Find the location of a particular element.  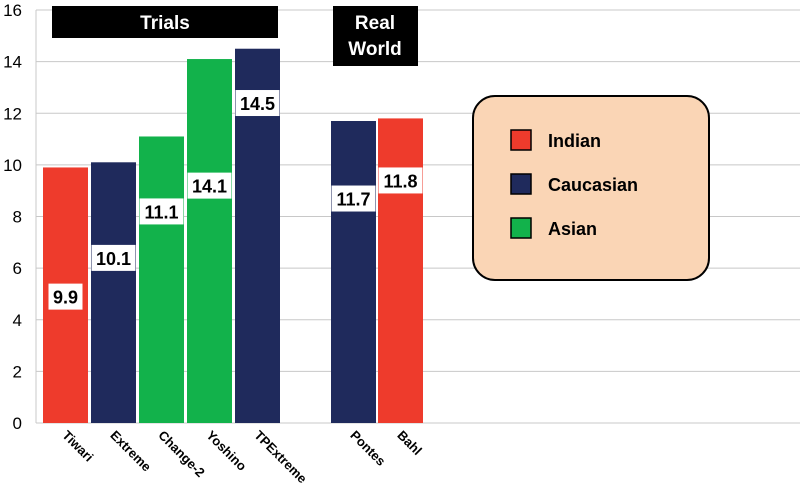

x-tick-label-yoshino: Yoshino is located at coordinates (226, 451).